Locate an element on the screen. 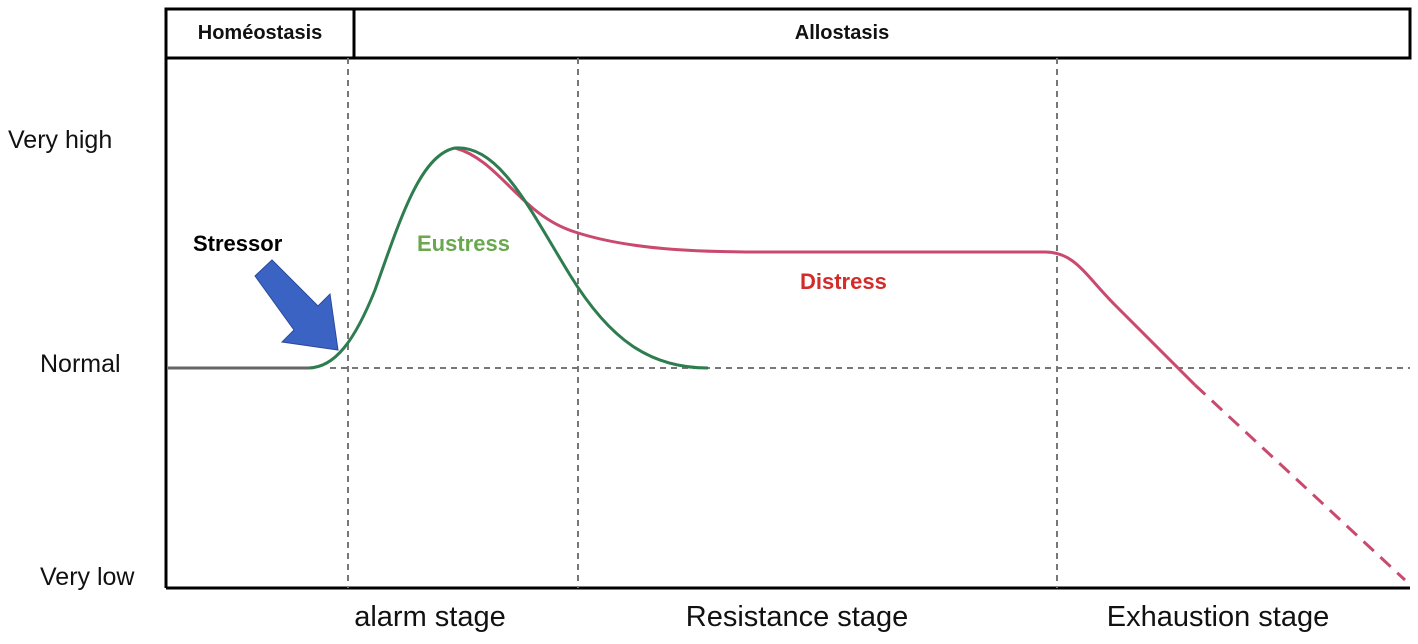  eustress-label: Eustress is located at coordinates (463, 243).